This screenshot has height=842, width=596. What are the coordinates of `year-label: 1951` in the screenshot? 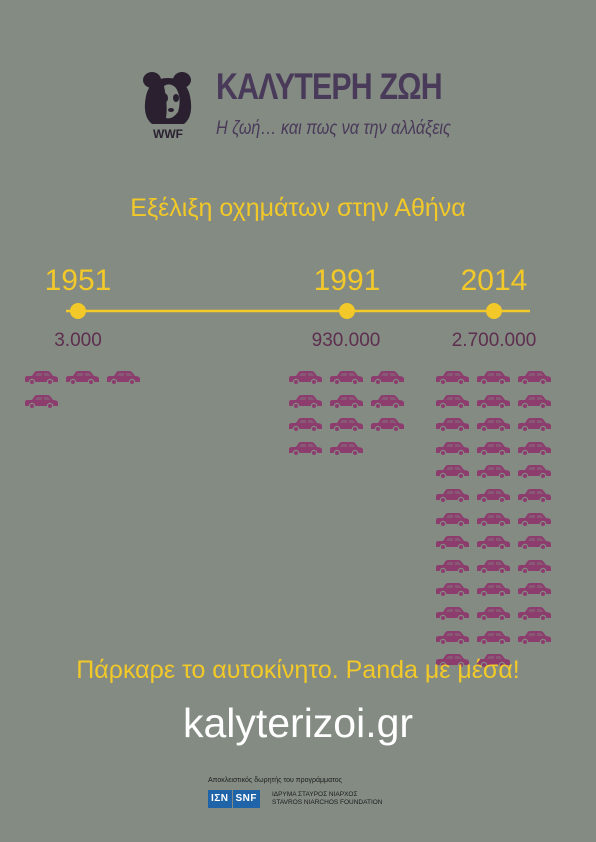 It's located at (78, 280).